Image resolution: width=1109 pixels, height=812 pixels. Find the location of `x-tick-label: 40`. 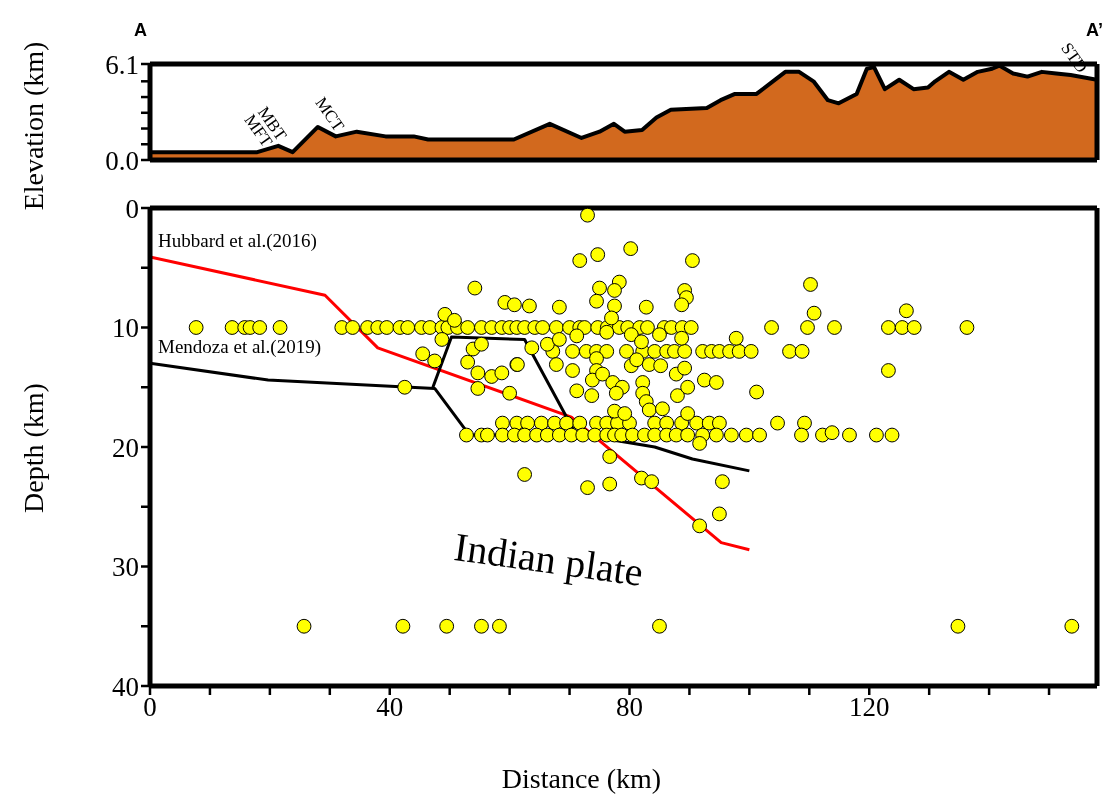

x-tick-label: 40 is located at coordinates (390, 707).